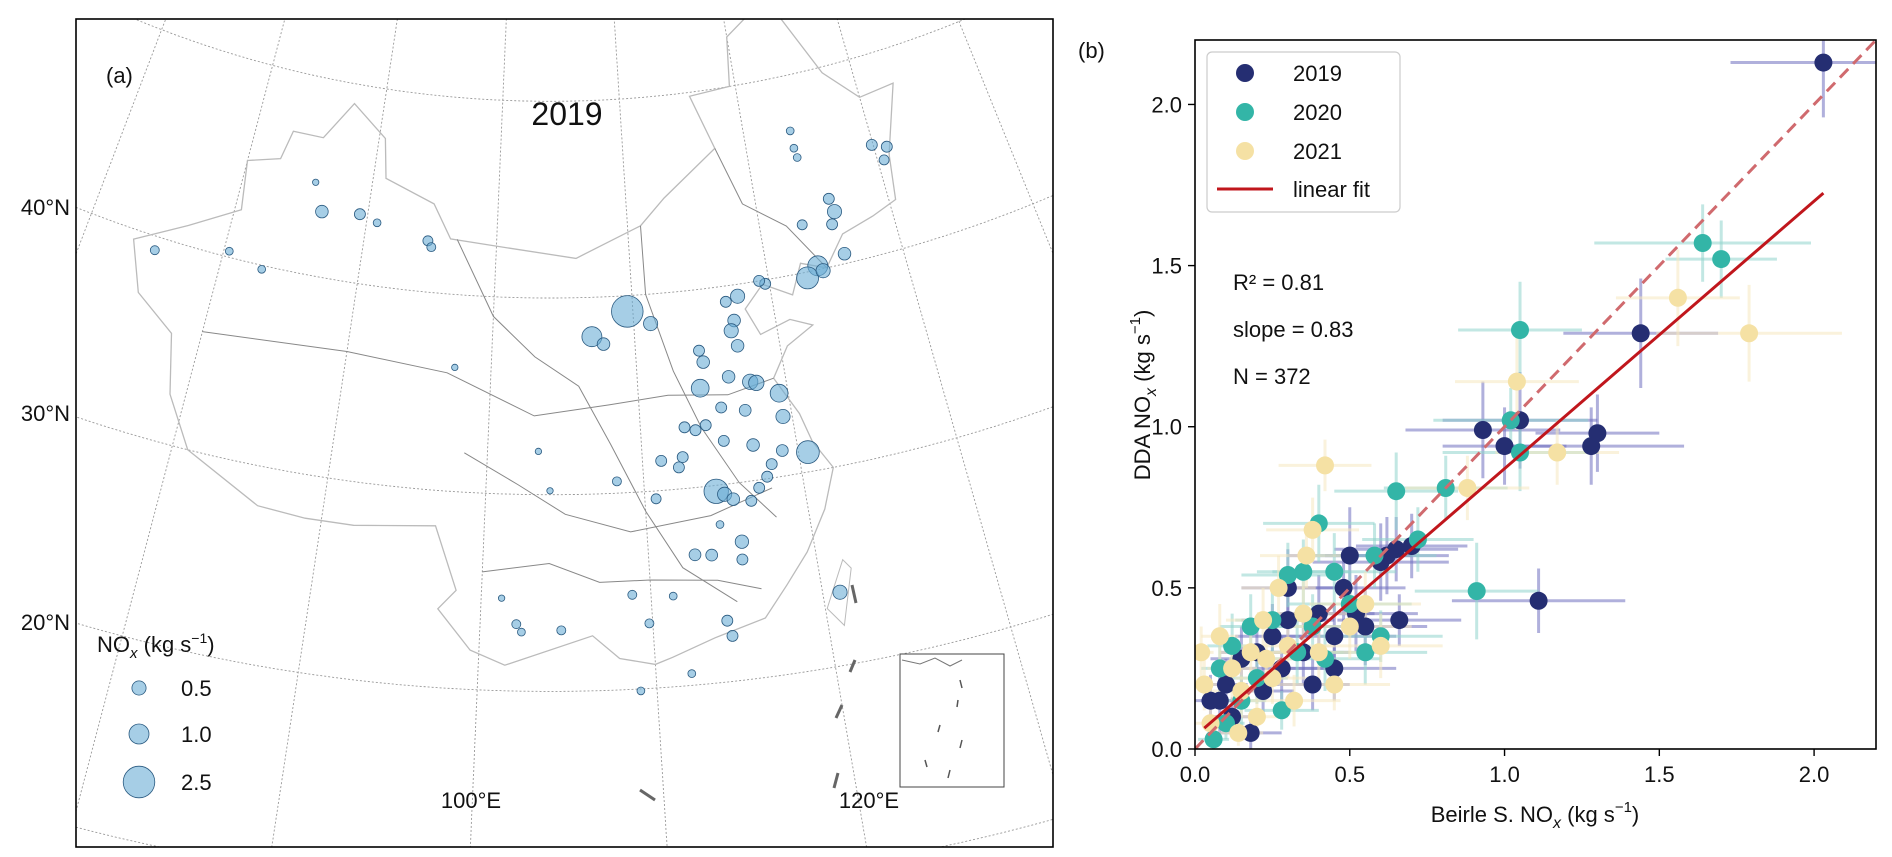 This screenshot has height=857, width=1892. I want to click on x-tick-label: 1.0, so click(1504, 774).